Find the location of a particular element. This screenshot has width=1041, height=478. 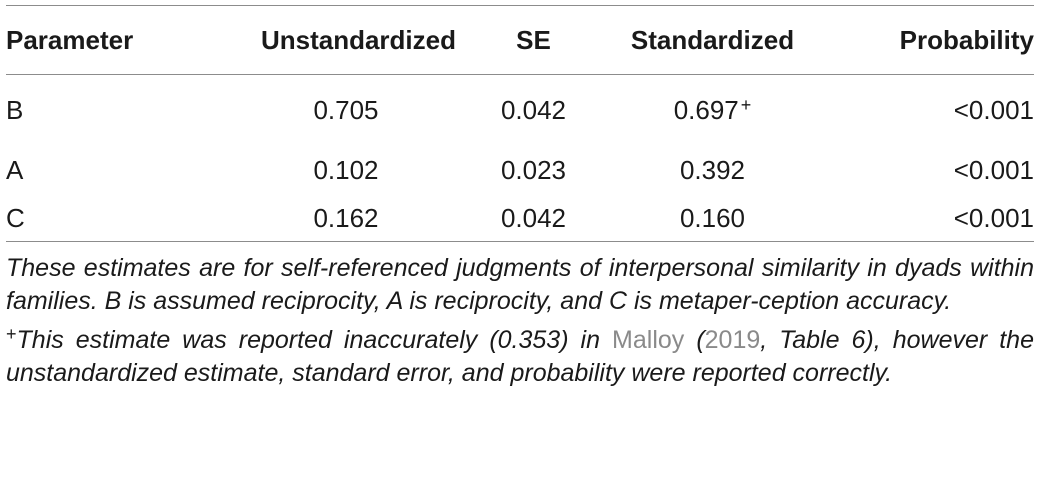

standardized-value: 0.697 is located at coordinates (706, 109).